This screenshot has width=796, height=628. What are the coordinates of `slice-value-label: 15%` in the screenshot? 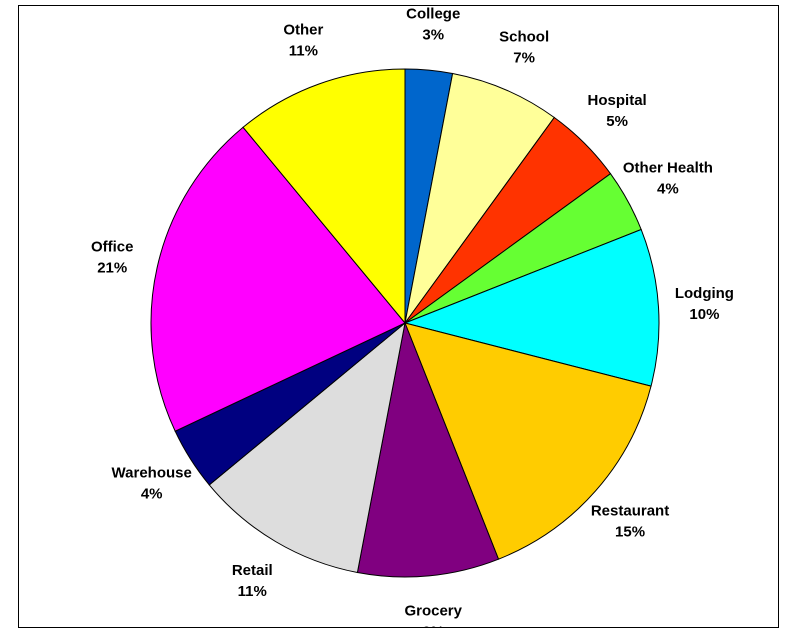 It's located at (630, 531).